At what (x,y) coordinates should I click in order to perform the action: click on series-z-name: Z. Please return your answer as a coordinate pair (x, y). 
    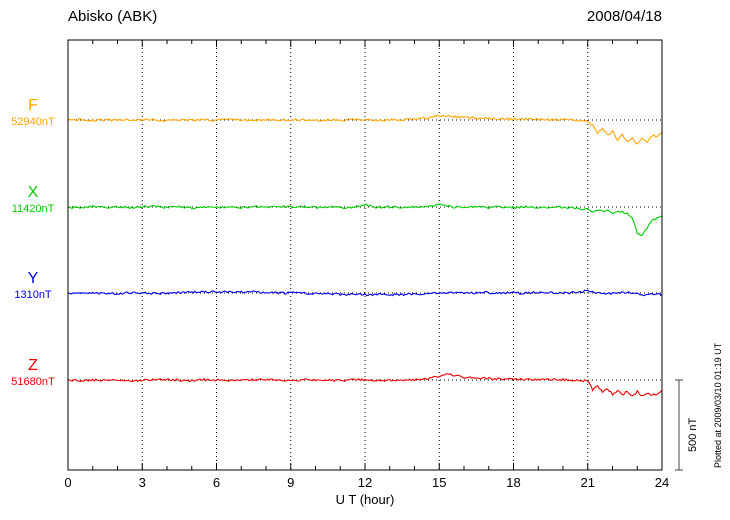
    Looking at the image, I should click on (33, 365).